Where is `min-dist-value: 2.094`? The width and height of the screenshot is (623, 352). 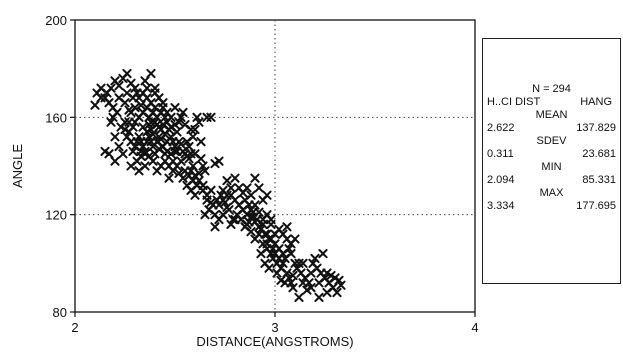 min-dist-value: 2.094 is located at coordinates (501, 180).